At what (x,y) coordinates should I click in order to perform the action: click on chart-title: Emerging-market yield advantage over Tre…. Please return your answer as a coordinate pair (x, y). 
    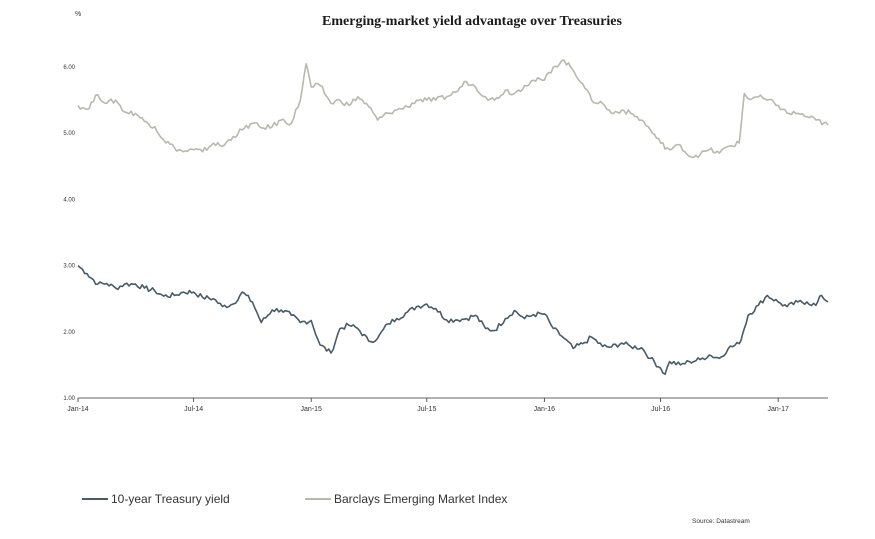
    Looking at the image, I should click on (472, 21).